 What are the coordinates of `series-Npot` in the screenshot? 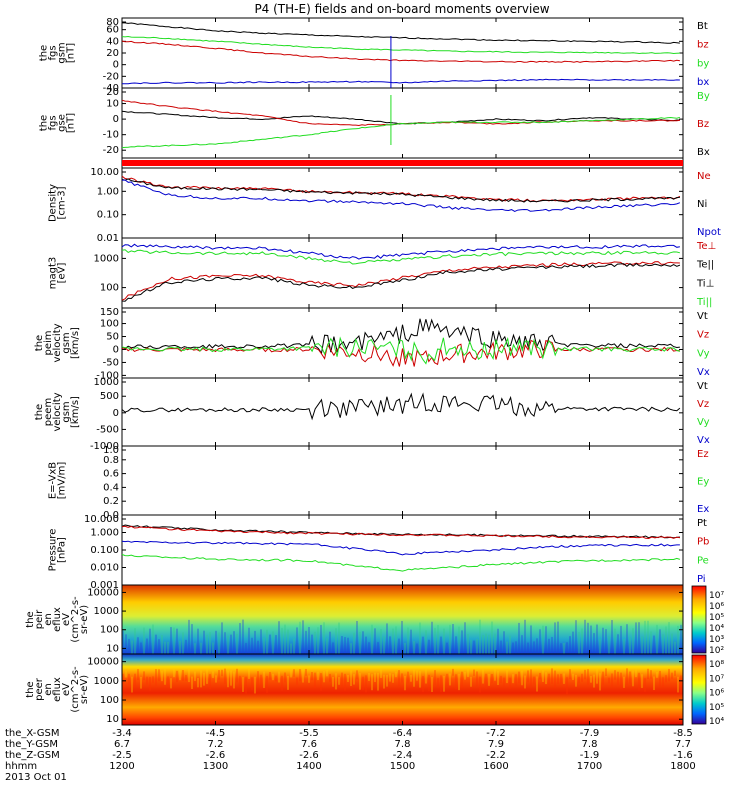 It's located at (401, 195).